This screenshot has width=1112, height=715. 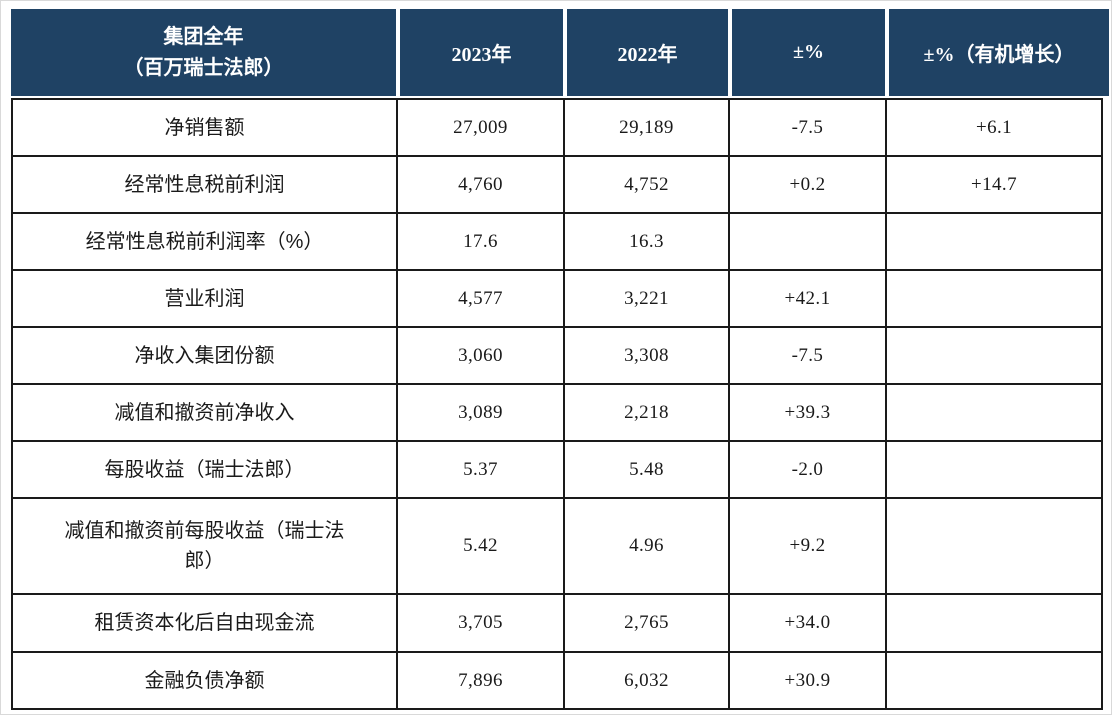 What do you see at coordinates (204, 241) in the screenshot?
I see `row-label: 经常性息税前利润率（%）` at bounding box center [204, 241].